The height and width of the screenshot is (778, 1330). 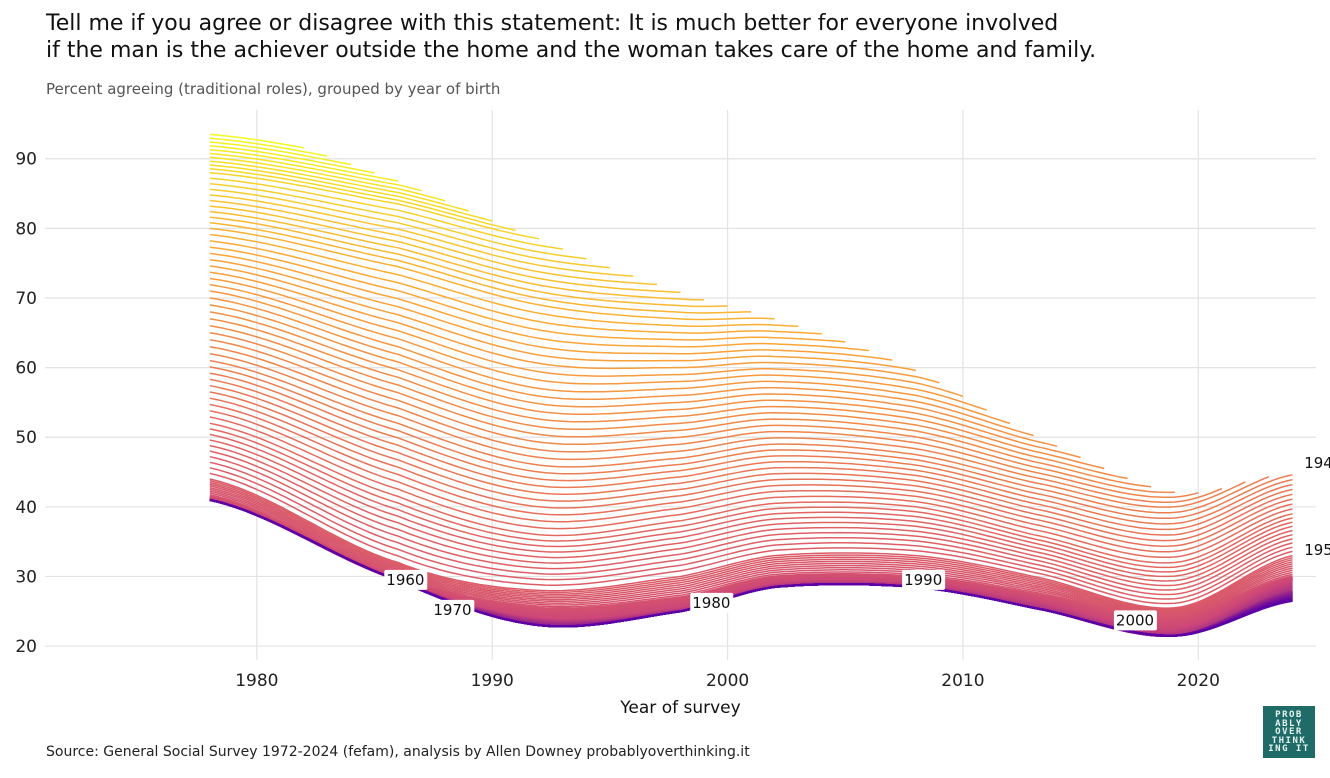 I want to click on cohort-line-1953, so click(x=751, y=547).